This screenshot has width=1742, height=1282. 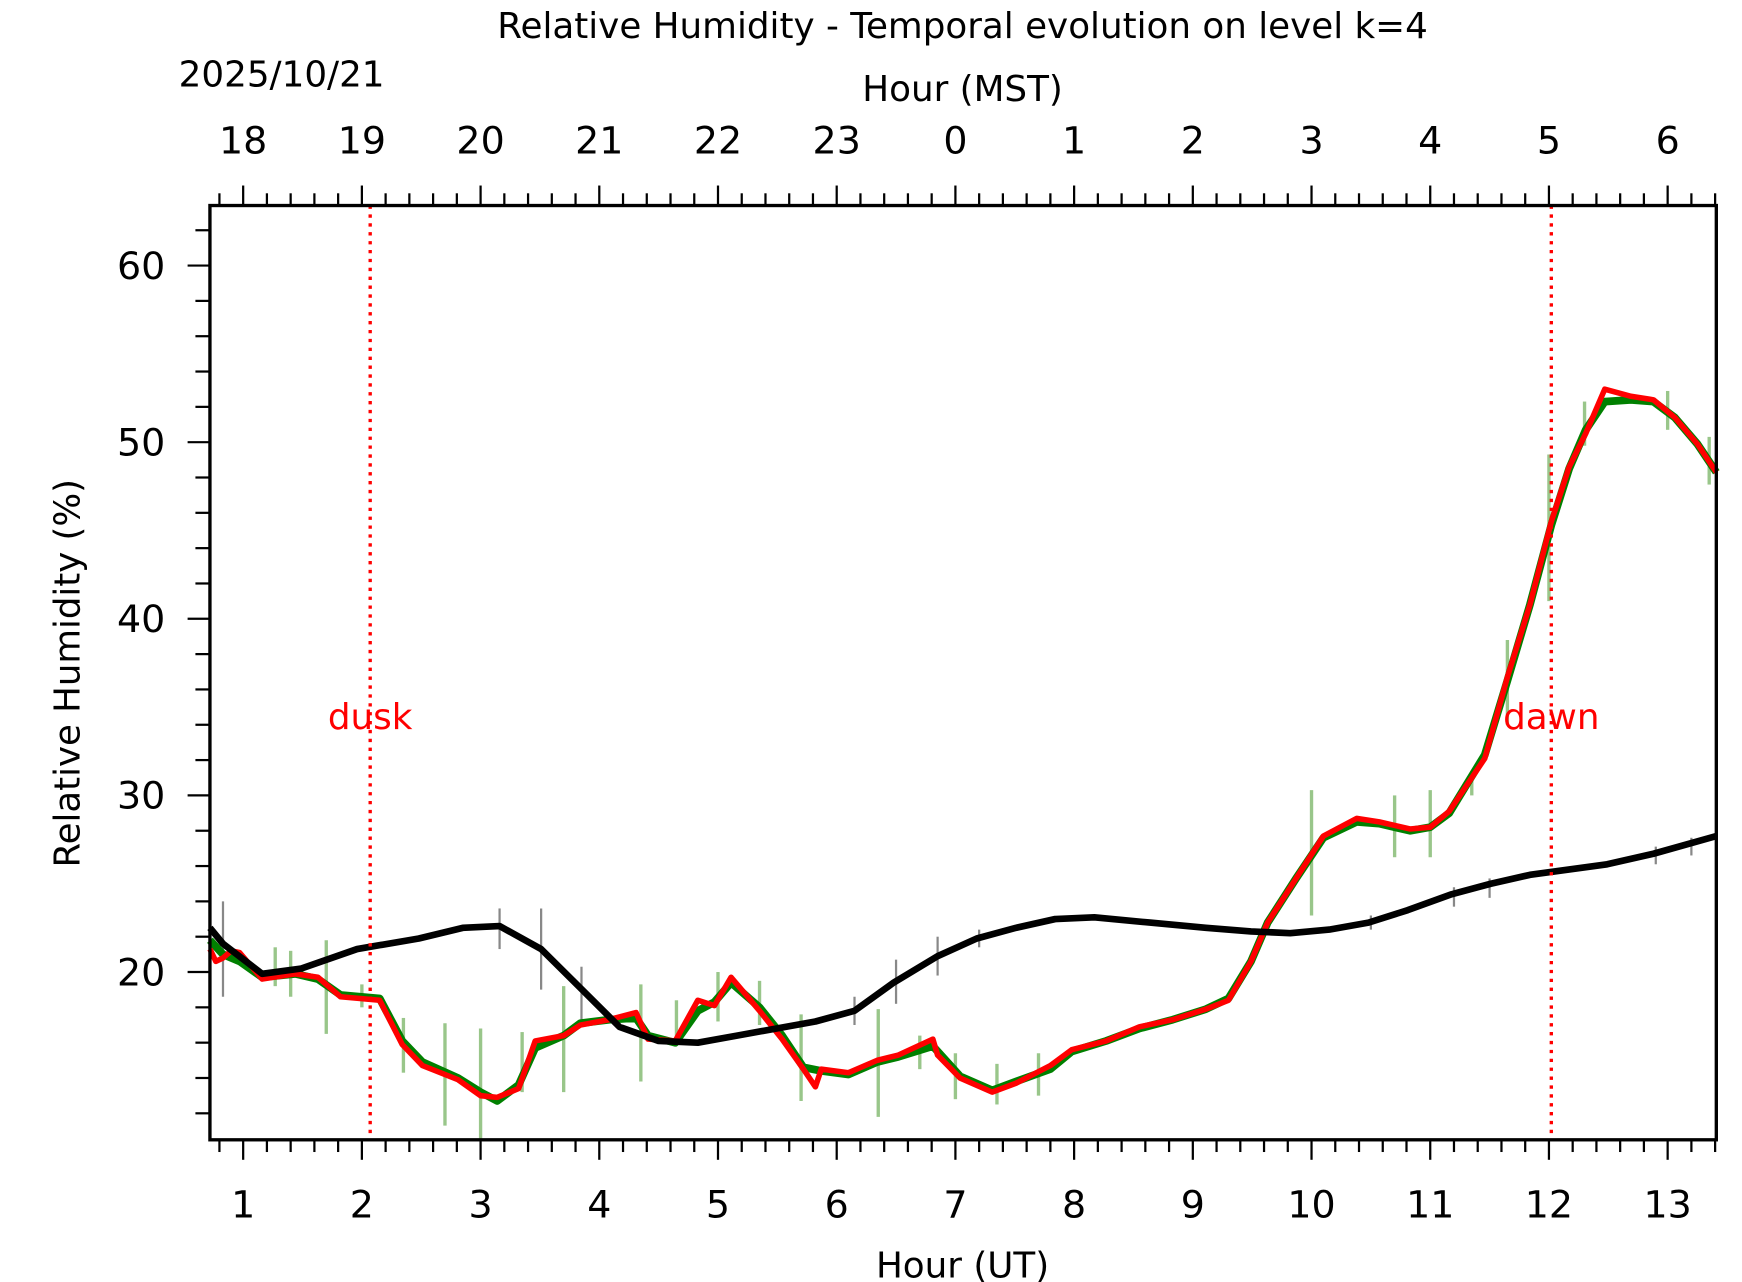 What do you see at coordinates (141, 972) in the screenshot?
I see `y-tick-label: 20` at bounding box center [141, 972].